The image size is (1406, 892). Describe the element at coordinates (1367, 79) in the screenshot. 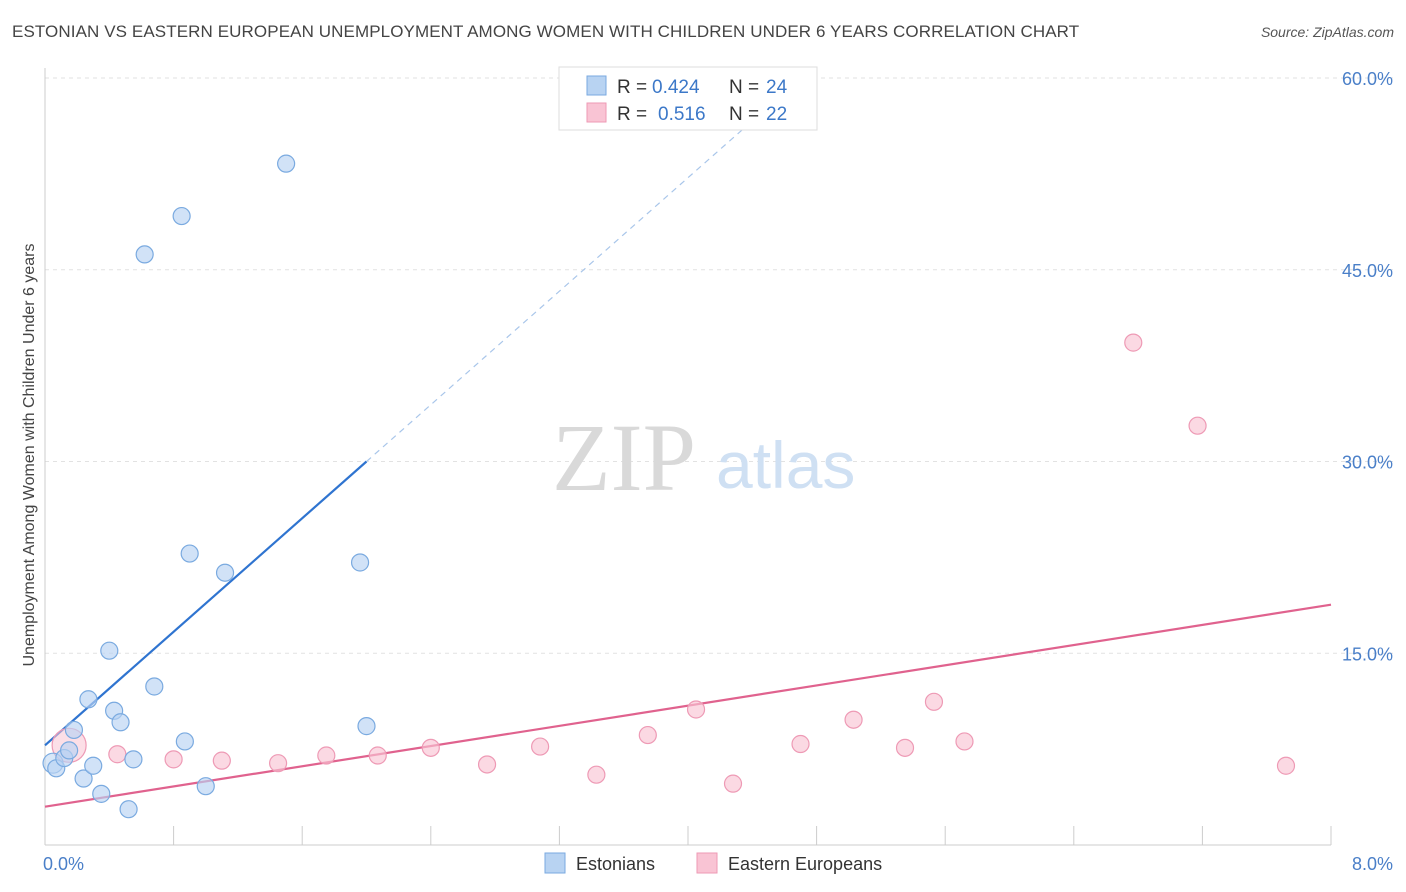

I see `y-tick-label-3: 60.0%` at that location.